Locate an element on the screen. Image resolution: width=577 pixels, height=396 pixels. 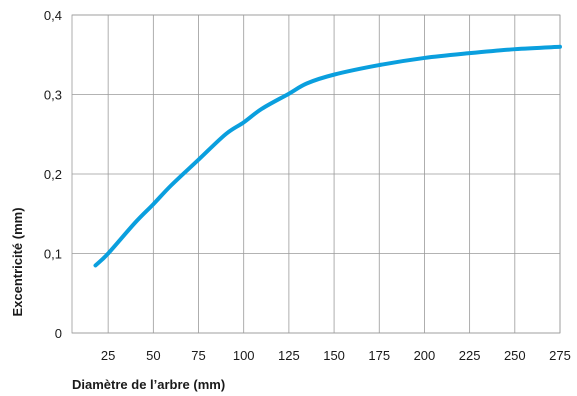
x-tick-label: 175 is located at coordinates (379, 355).